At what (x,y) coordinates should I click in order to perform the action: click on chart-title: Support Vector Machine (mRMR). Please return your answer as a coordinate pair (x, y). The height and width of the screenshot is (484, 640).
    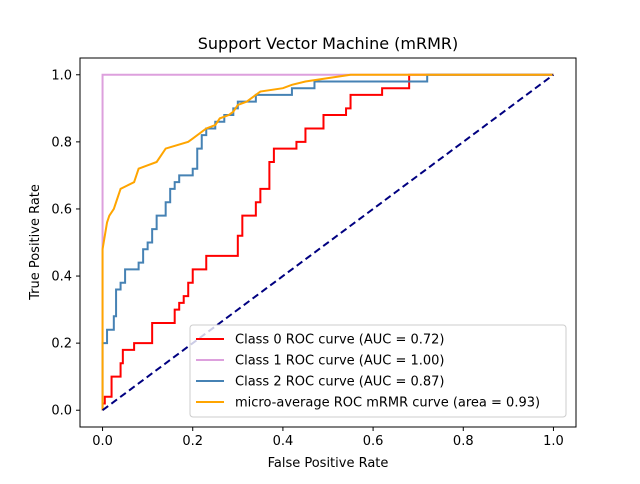
    Looking at the image, I should click on (328, 43).